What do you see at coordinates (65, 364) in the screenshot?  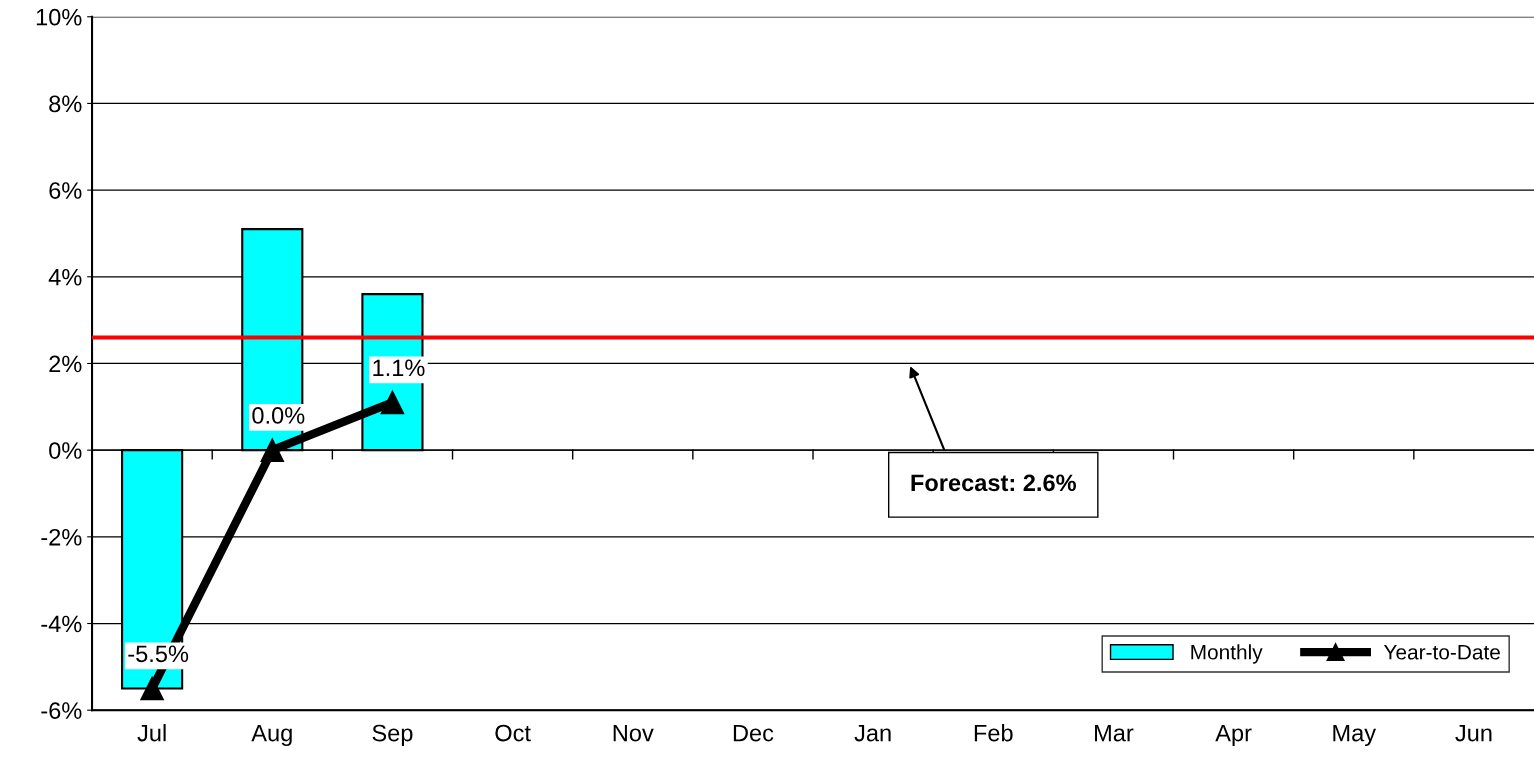 I see `y-tick-label: 2%` at bounding box center [65, 364].